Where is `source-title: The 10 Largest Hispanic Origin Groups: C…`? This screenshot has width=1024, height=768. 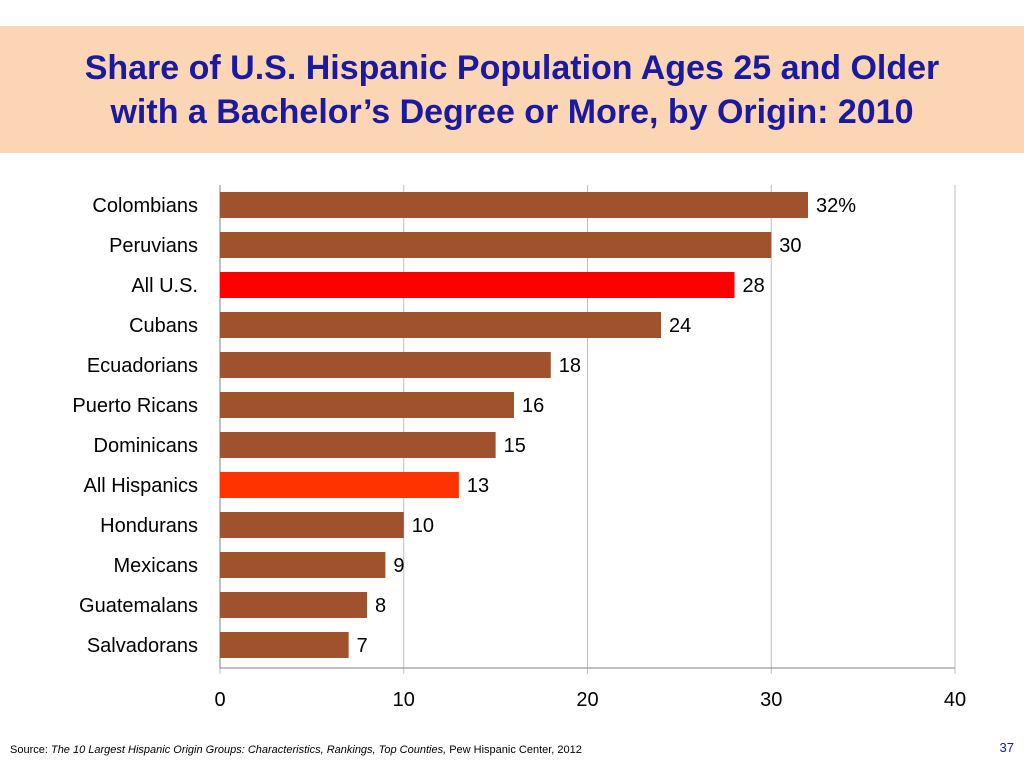
source-title: The 10 Largest Hispanic Origin Groups: C… is located at coordinates (248, 750).